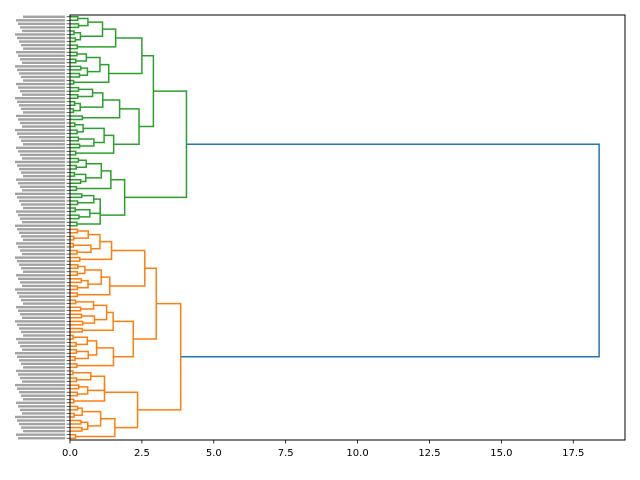  What do you see at coordinates (323, 449) in the screenshot?
I see `x-axis: 0.0 2.5 5.0 7.5 10.0 12.5 15.0 17.5` at bounding box center [323, 449].